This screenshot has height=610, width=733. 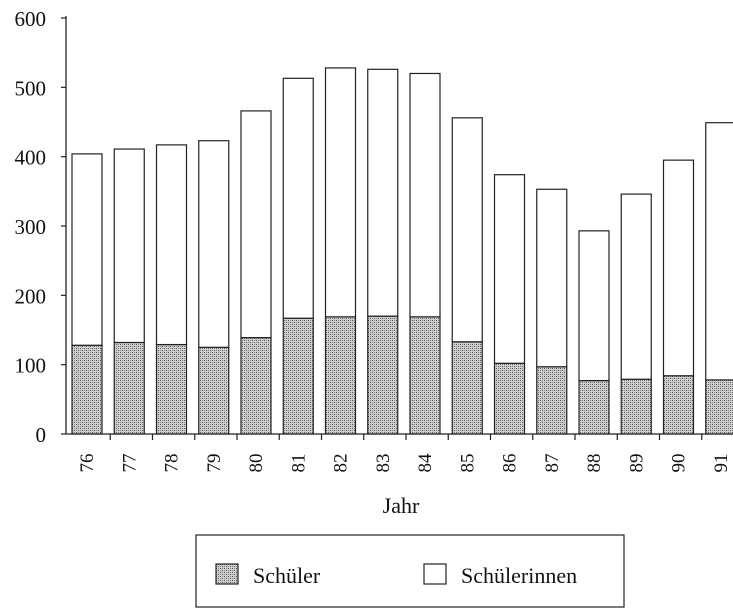 I want to click on y-tick-label: 200, so click(x=31, y=296).